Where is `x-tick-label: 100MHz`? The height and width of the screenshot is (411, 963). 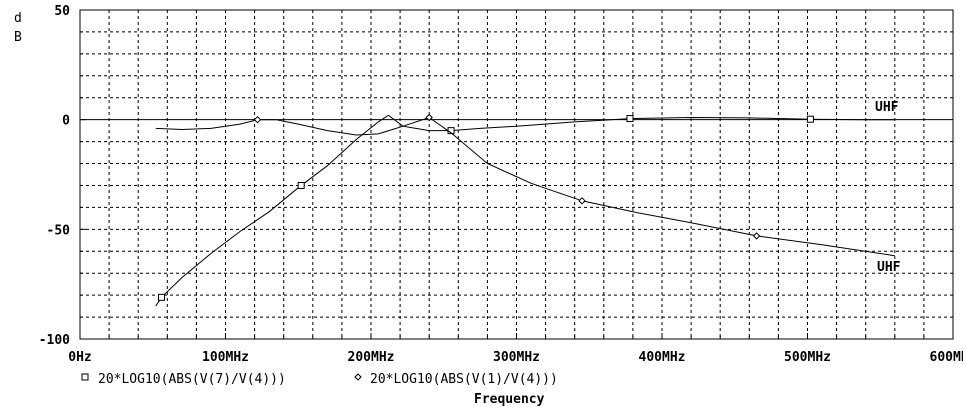
x-tick-label: 100MHz is located at coordinates (225, 357).